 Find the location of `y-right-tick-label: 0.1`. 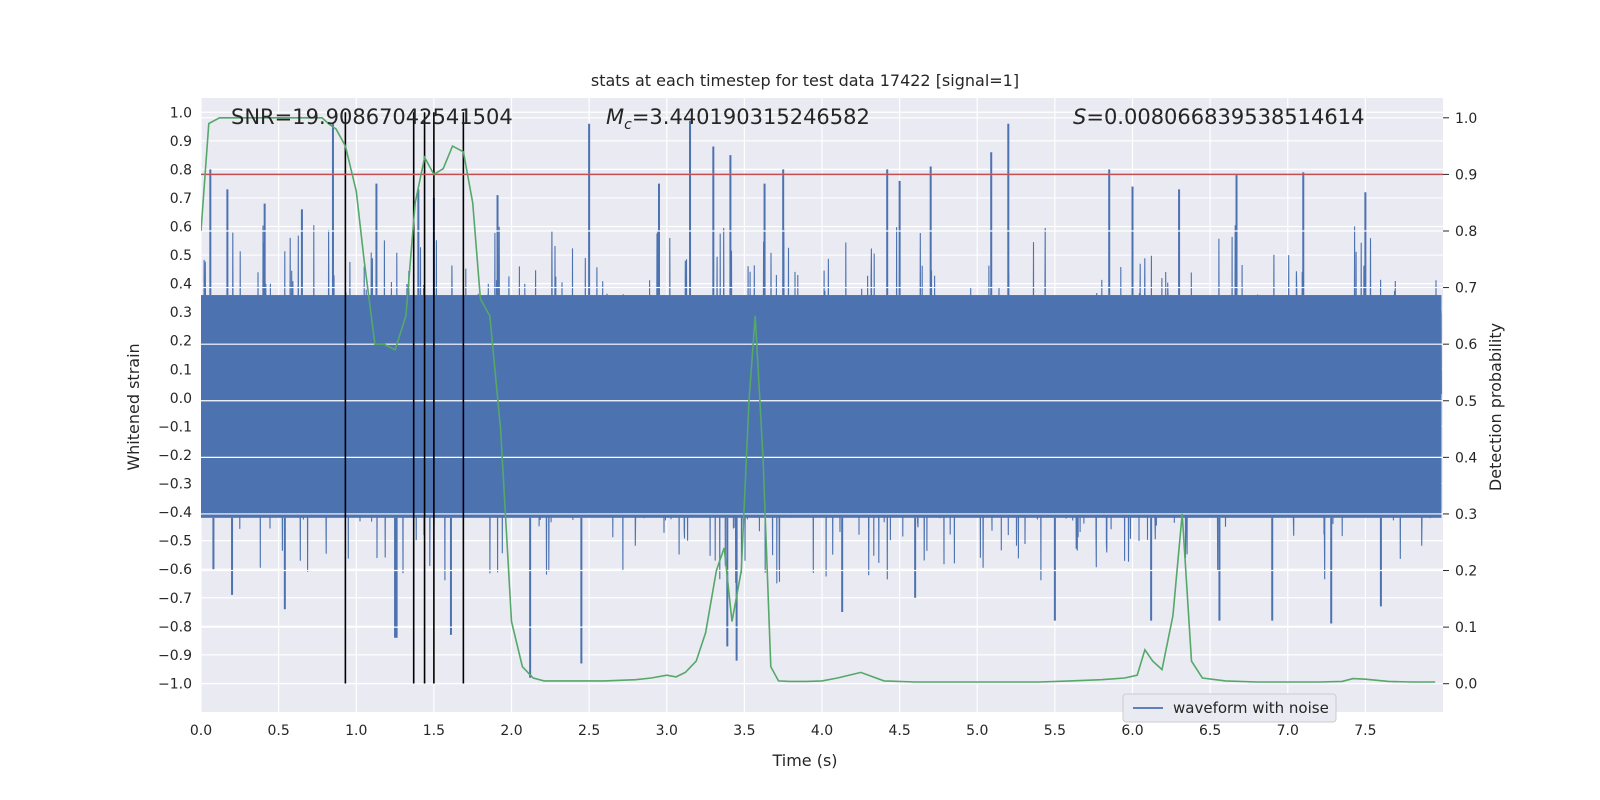

y-right-tick-label: 0.1 is located at coordinates (1466, 628).